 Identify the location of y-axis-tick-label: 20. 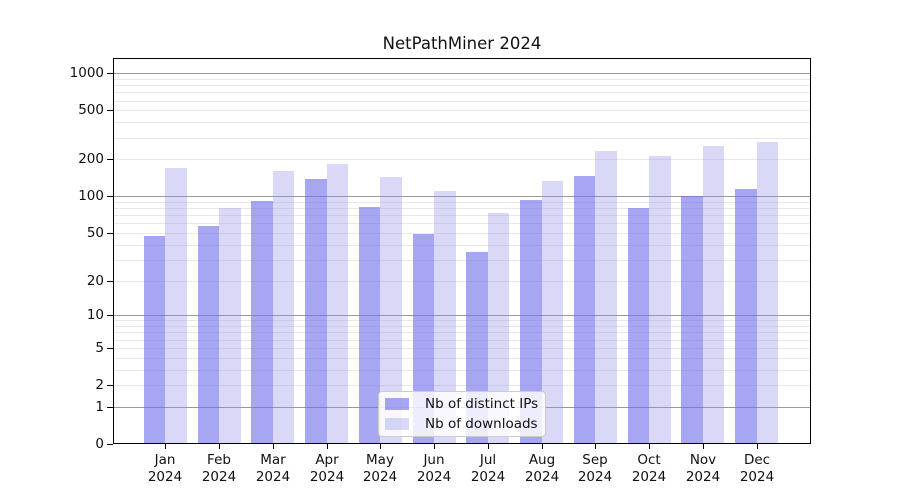
(95, 281).